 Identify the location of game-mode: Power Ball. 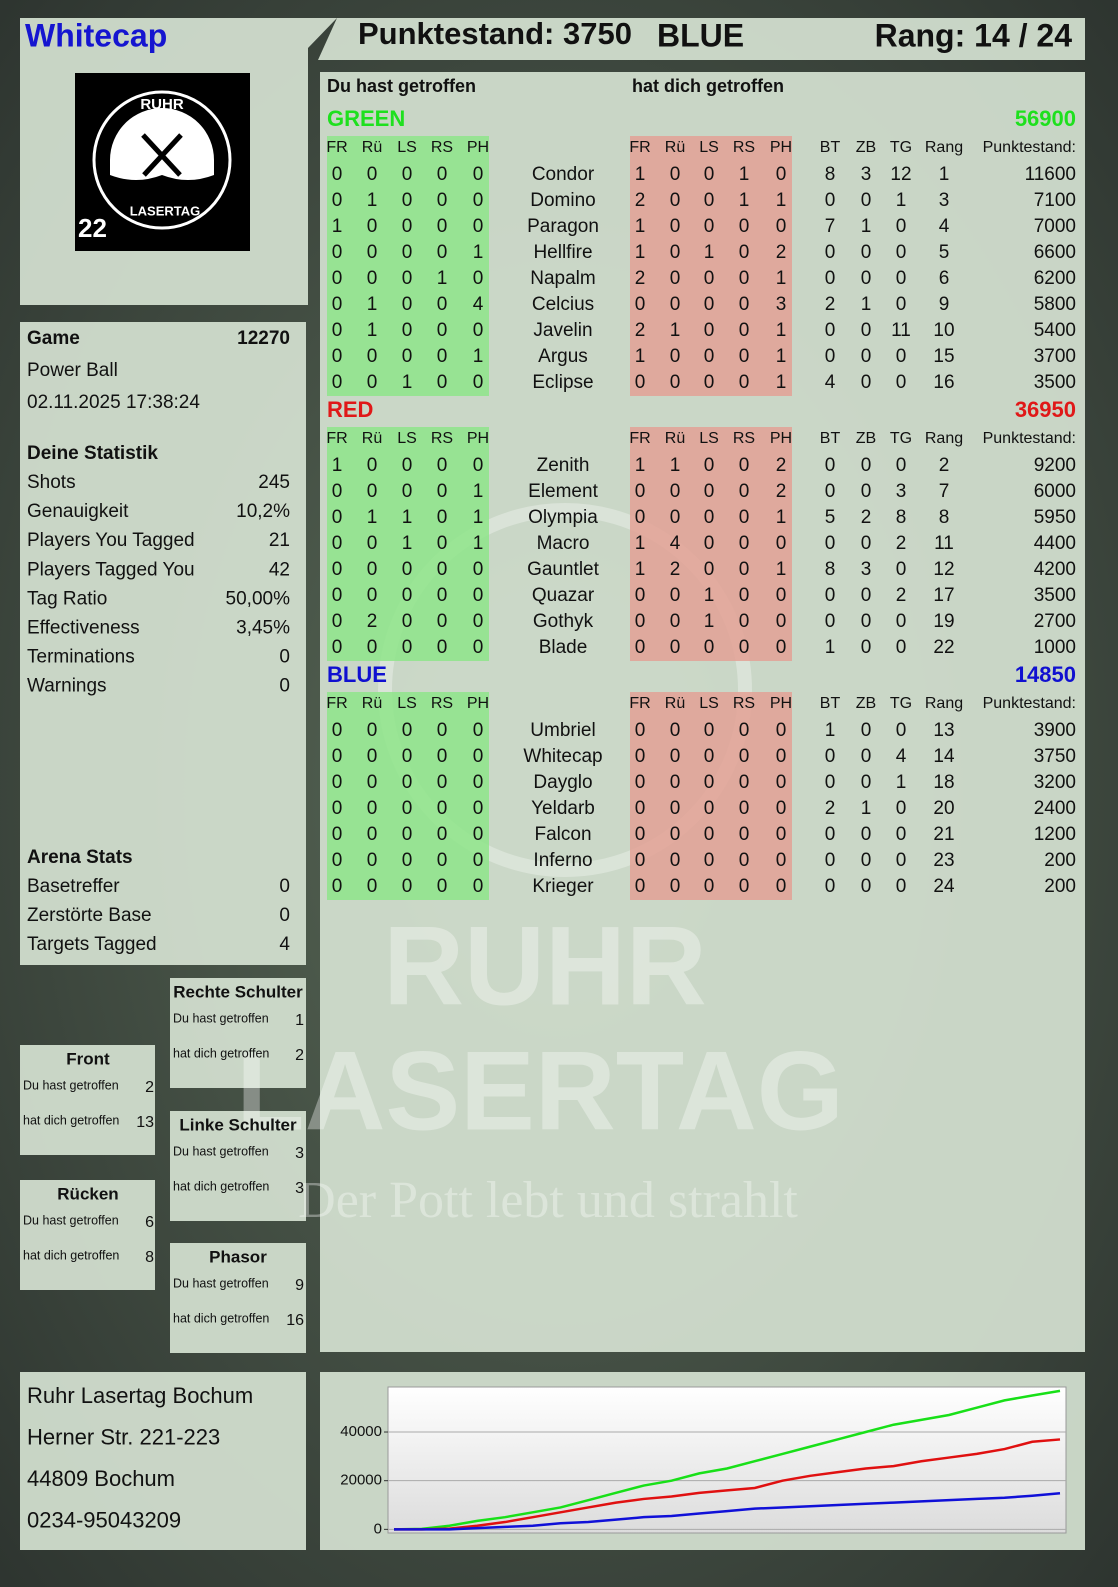
(72, 370).